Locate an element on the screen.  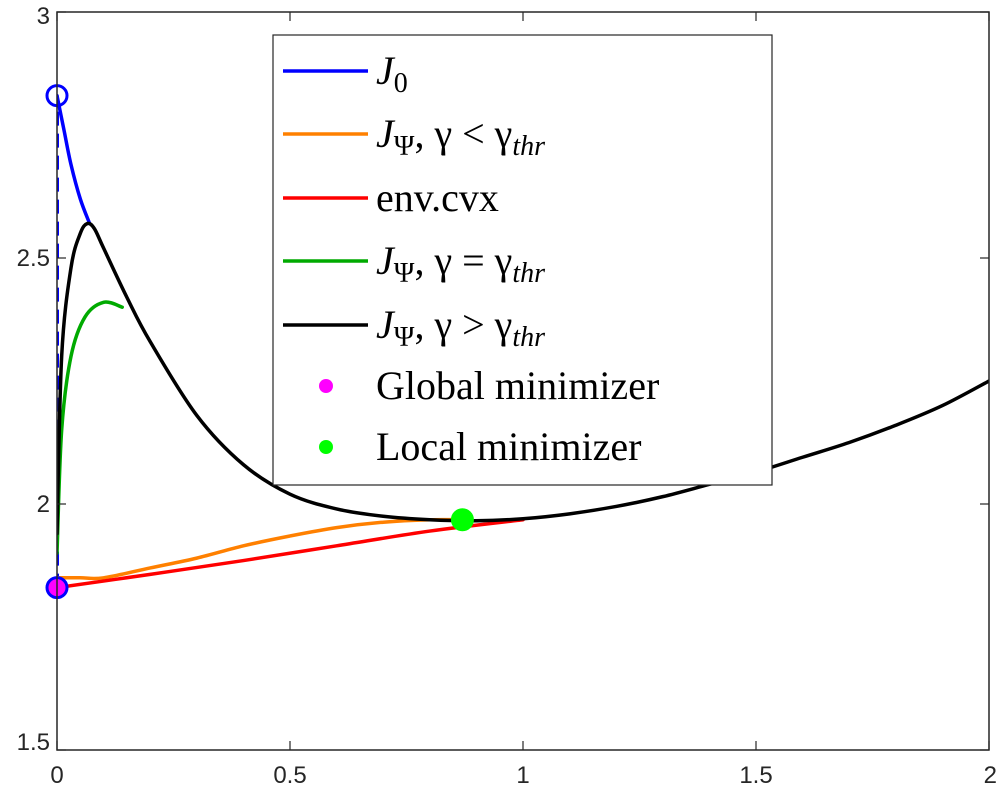
legend-label: JΨ, γ > γthr is located at coordinates (460, 327).